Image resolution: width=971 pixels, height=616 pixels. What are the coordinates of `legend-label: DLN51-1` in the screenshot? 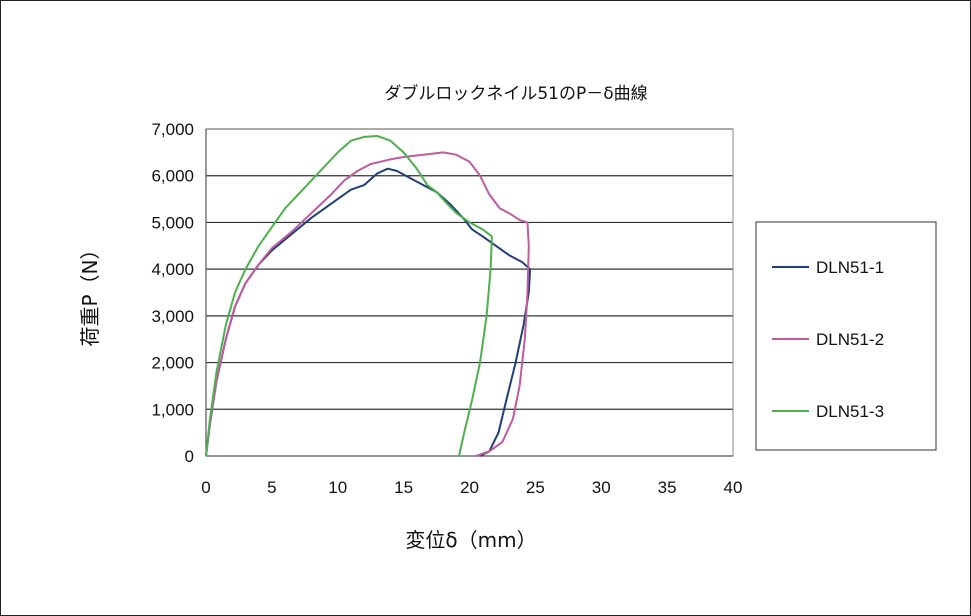 It's located at (850, 267).